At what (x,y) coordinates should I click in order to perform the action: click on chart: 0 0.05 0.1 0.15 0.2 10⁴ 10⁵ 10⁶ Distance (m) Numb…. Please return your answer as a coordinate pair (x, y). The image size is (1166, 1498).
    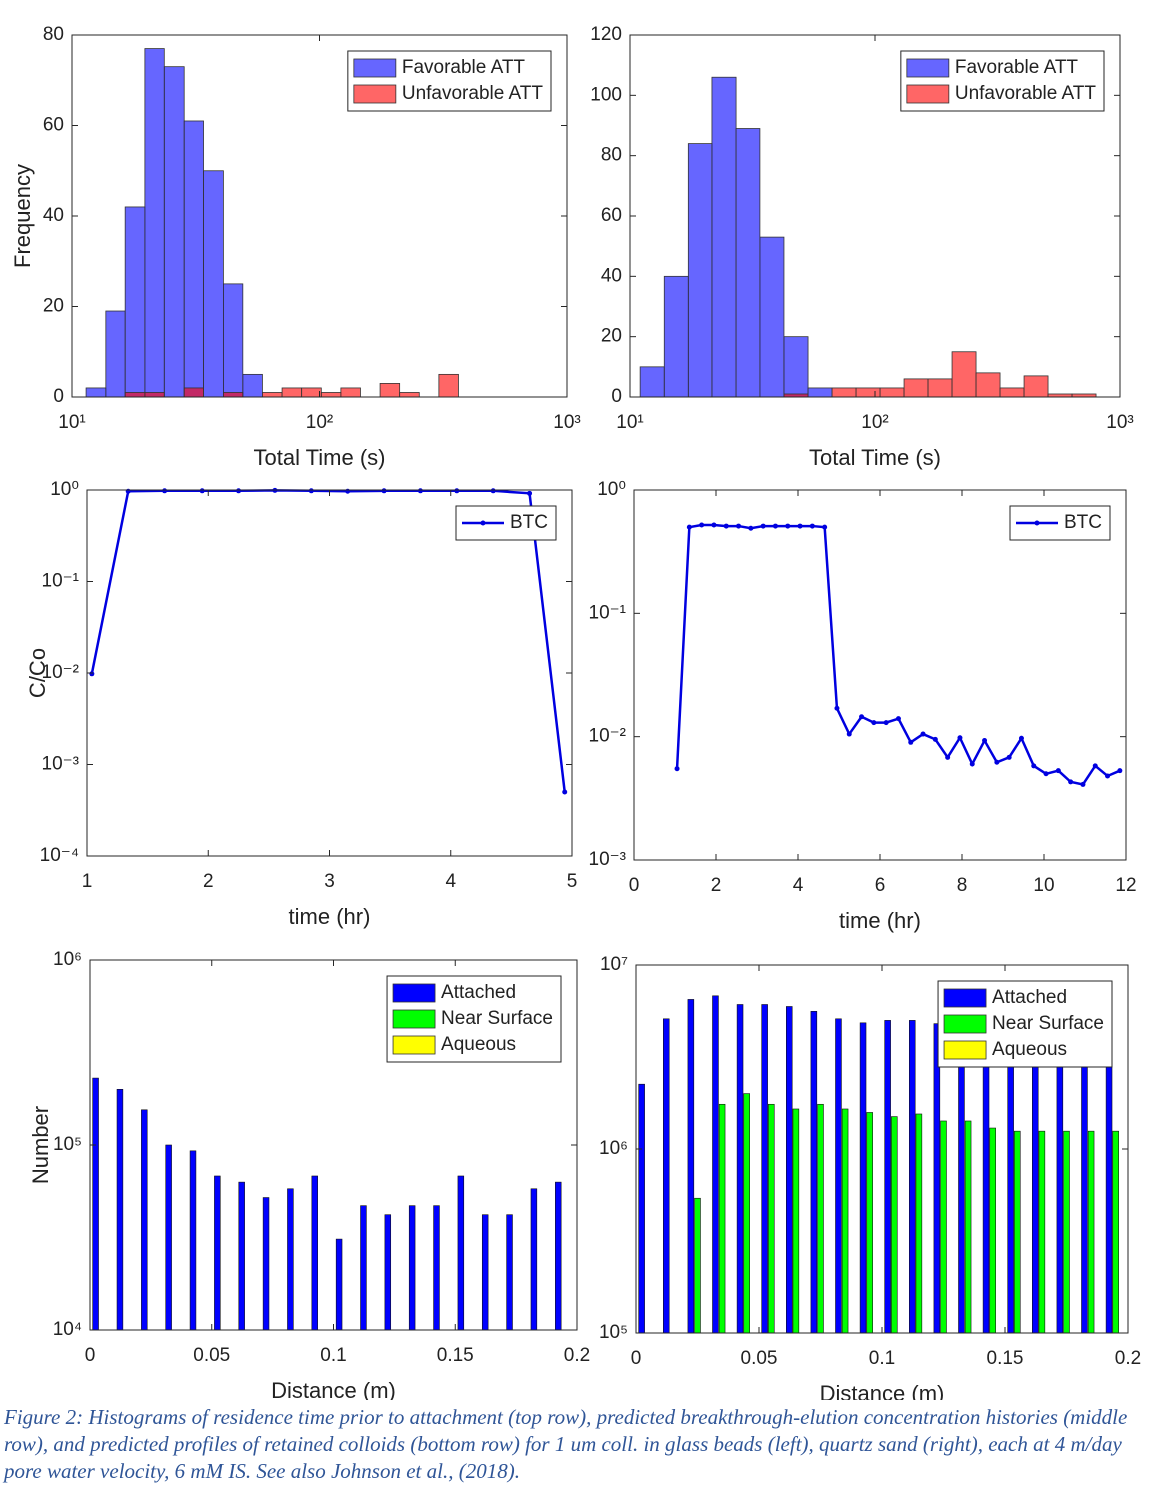
    Looking at the image, I should click on (309, 1174).